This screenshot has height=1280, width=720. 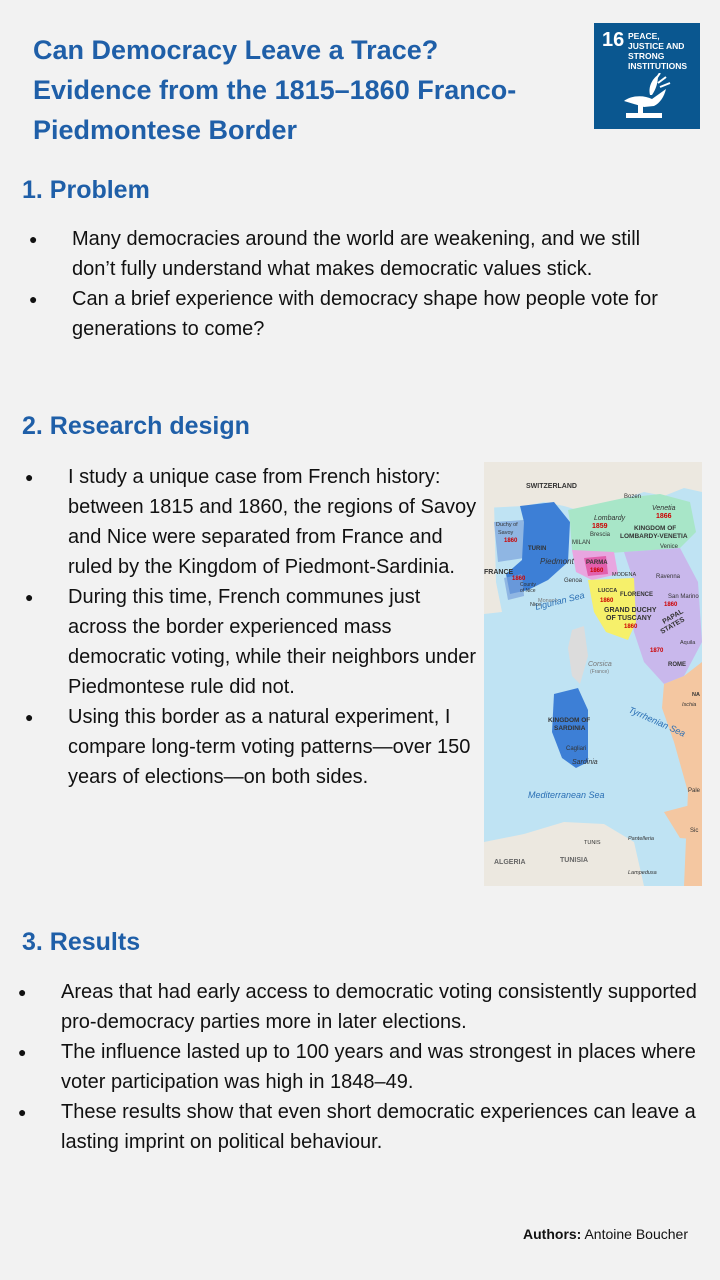 What do you see at coordinates (683, 597) in the screenshot?
I see `map-label-san-marino: San Marino` at bounding box center [683, 597].